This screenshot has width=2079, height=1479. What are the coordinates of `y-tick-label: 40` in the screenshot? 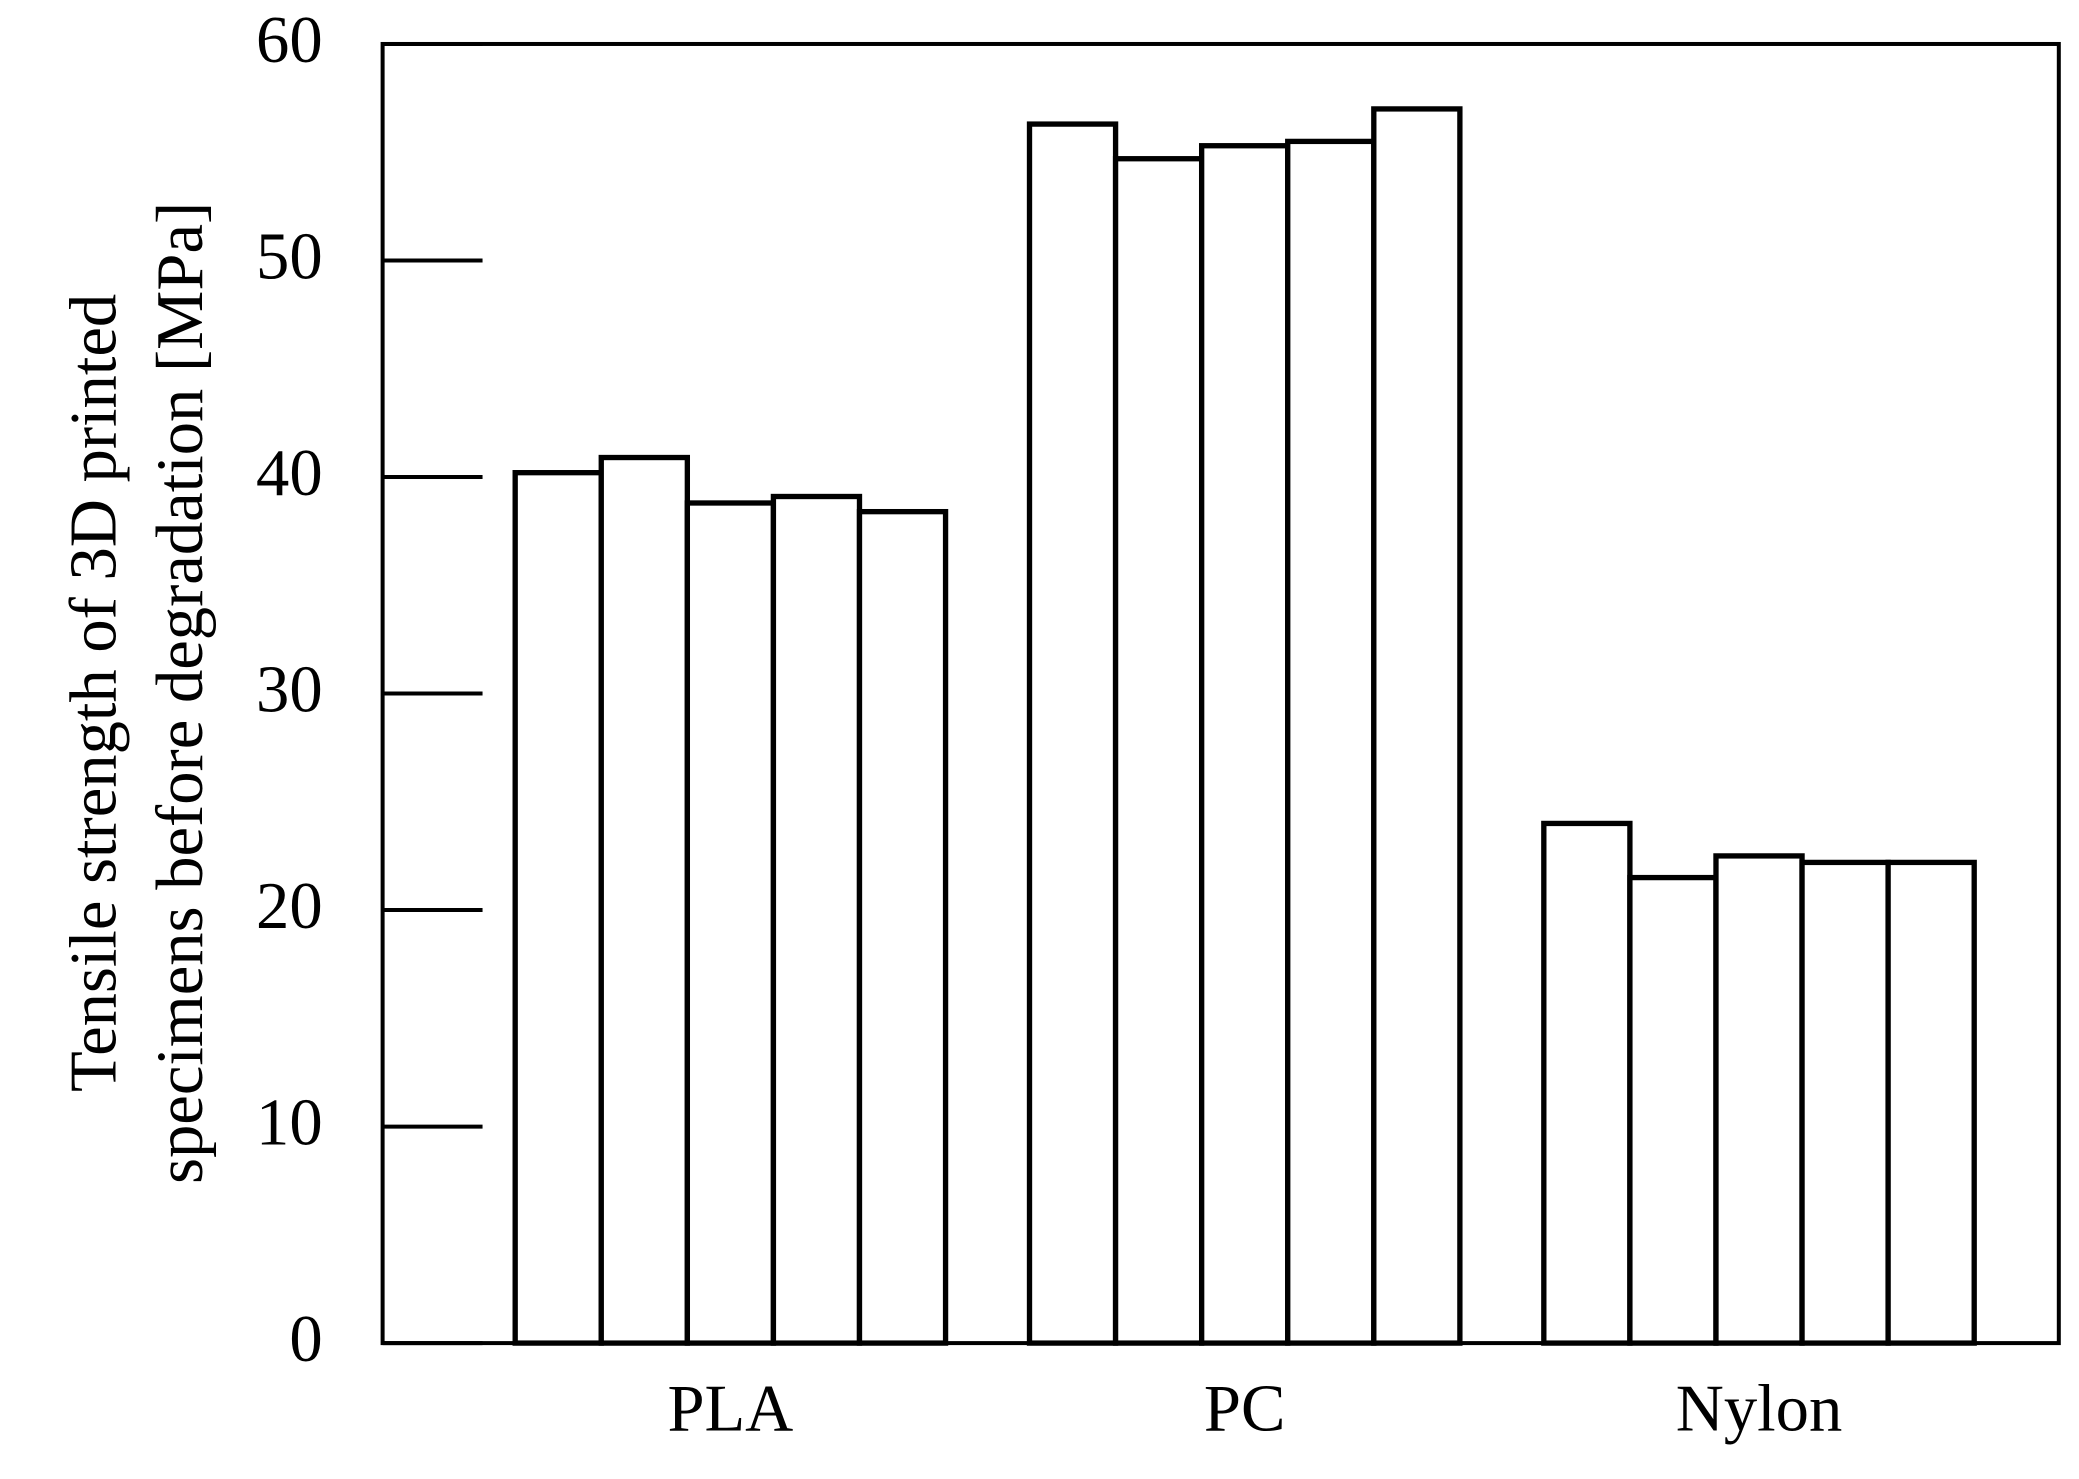 It's located at (289, 473).